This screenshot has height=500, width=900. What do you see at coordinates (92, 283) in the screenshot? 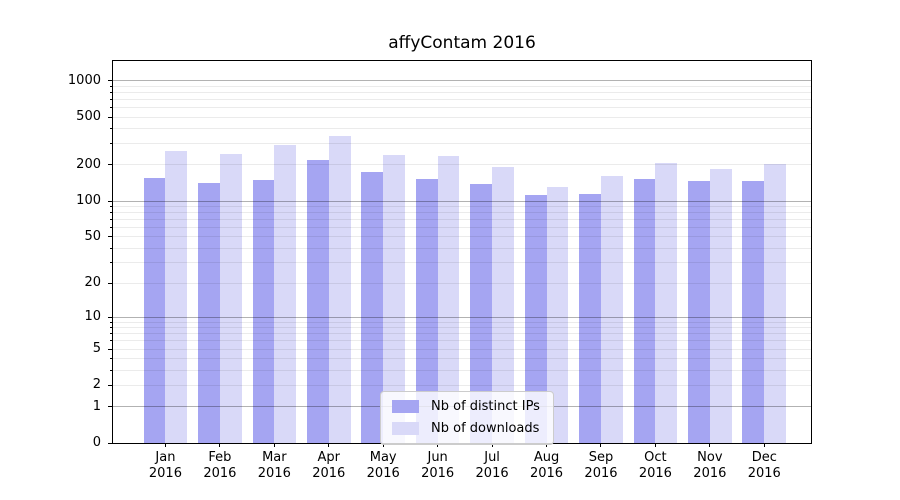
I see `y-tick-label-20: 20` at bounding box center [92, 283].